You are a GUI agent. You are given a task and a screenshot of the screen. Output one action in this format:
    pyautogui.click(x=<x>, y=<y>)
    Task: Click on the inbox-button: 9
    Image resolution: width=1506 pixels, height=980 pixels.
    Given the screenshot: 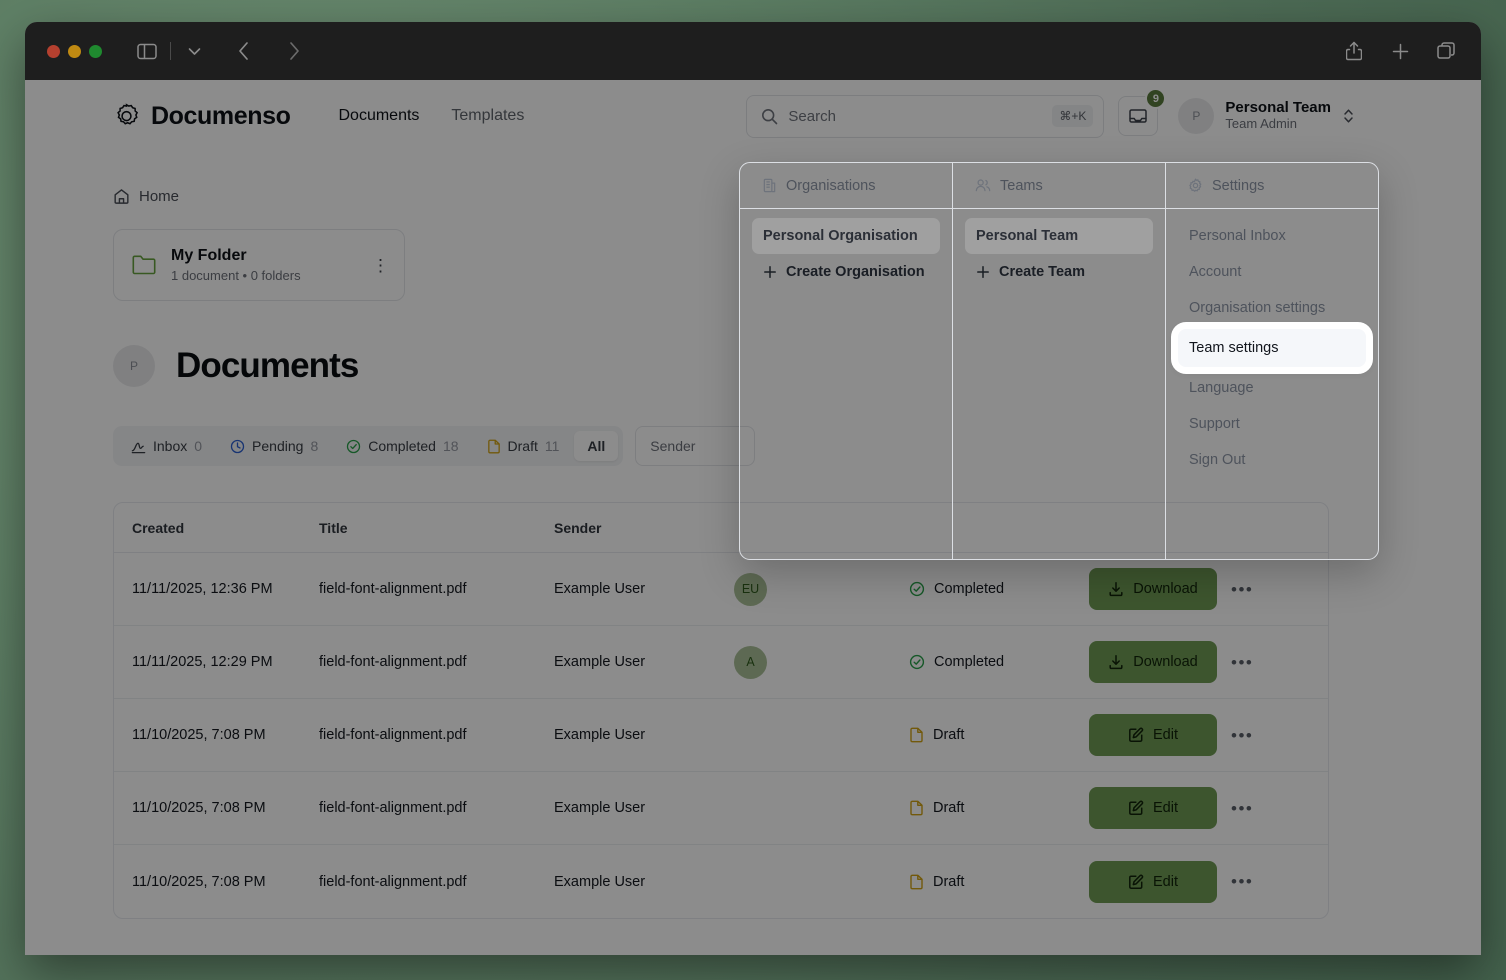 What is the action you would take?
    pyautogui.click(x=1142, y=112)
    